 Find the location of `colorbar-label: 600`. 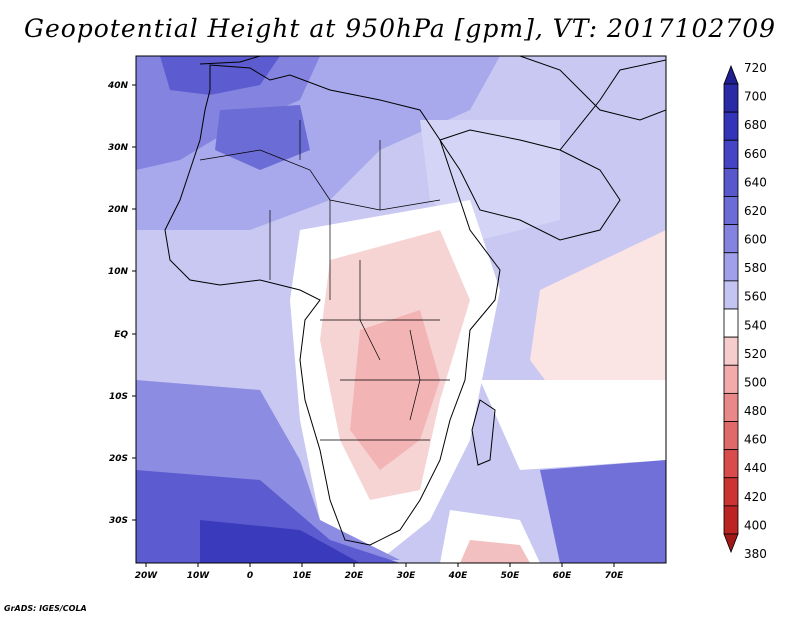

colorbar-label: 600 is located at coordinates (755, 240).